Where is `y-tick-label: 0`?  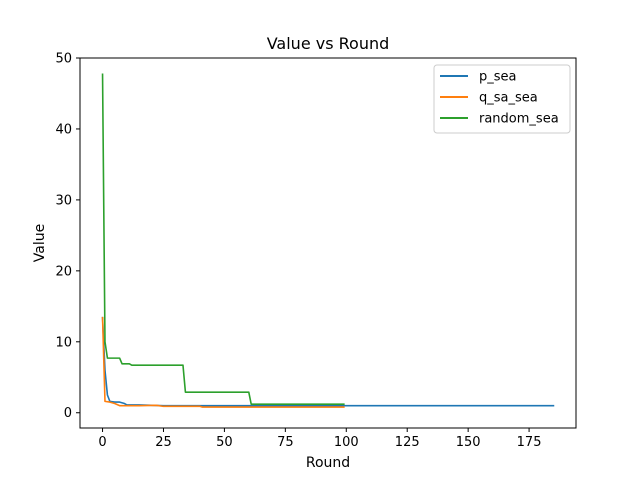
y-tick-label: 0 is located at coordinates (68, 413).